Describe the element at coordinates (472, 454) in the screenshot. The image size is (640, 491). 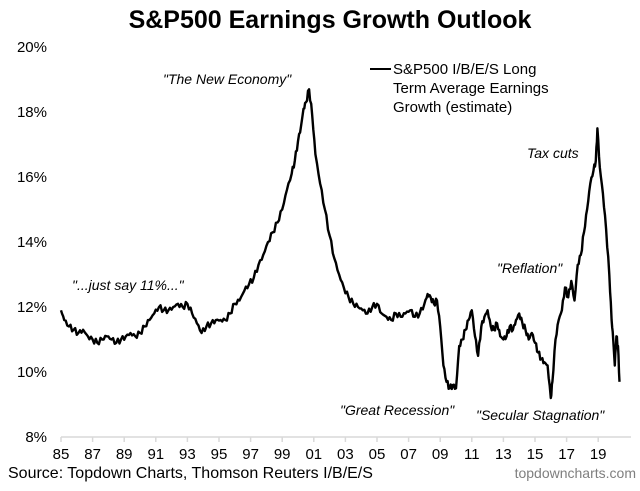
I see `x-tick-label: 11` at that location.